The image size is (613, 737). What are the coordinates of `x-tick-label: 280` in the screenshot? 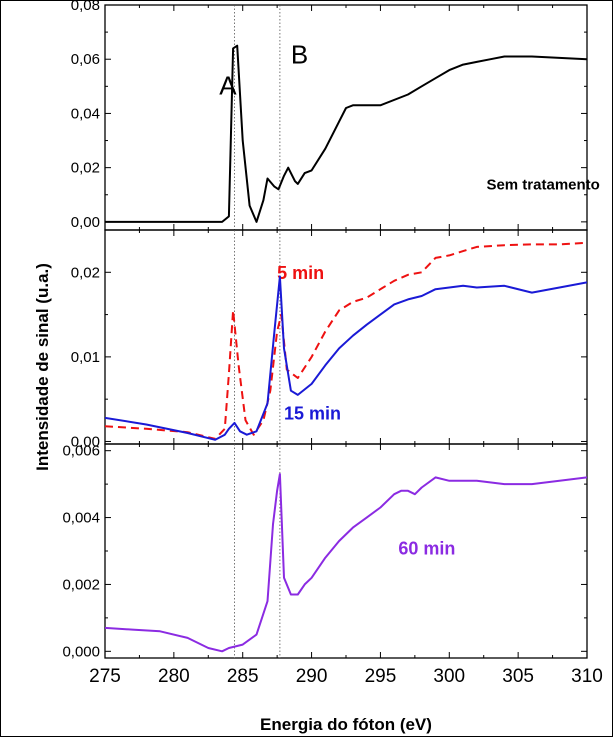 It's located at (174, 676).